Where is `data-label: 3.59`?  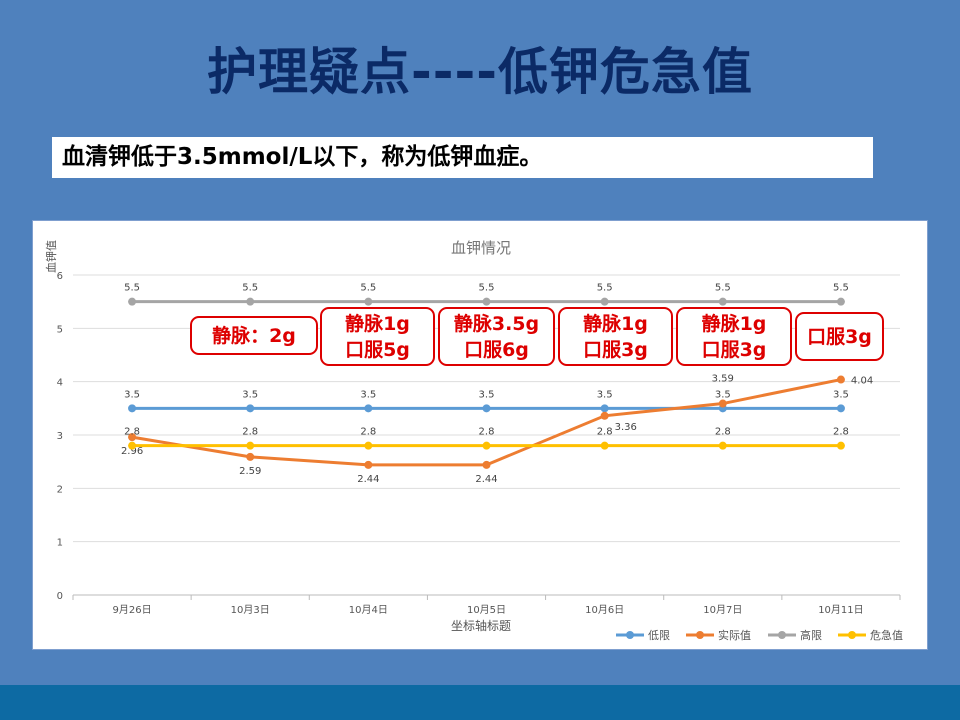
data-label: 3.59 is located at coordinates (723, 379).